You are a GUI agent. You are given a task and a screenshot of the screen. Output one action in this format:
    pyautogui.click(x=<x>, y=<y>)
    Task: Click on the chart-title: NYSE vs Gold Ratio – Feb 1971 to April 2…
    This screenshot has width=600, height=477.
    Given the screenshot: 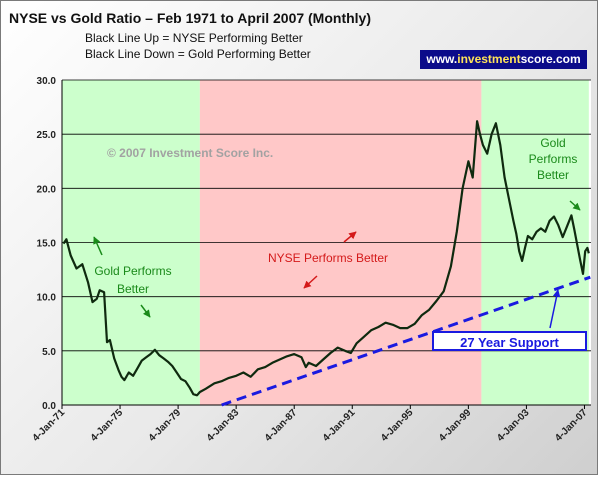 What is the action you would take?
    pyautogui.click(x=190, y=18)
    